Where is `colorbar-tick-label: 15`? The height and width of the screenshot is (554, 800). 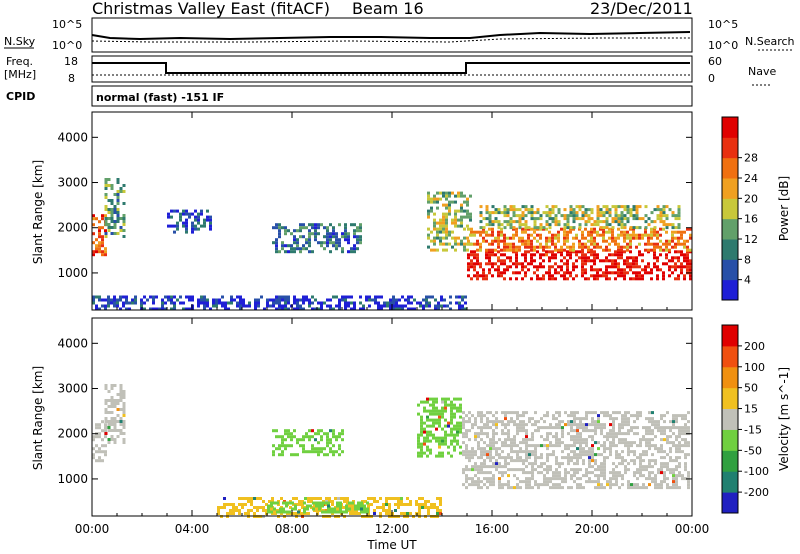
colorbar-tick-label: 15 is located at coordinates (751, 409).